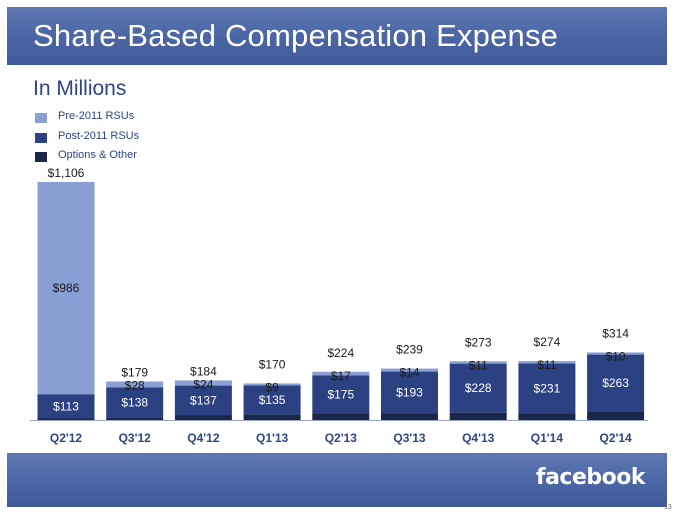  I want to click on x-tick-label: Q2'13, so click(341, 438).